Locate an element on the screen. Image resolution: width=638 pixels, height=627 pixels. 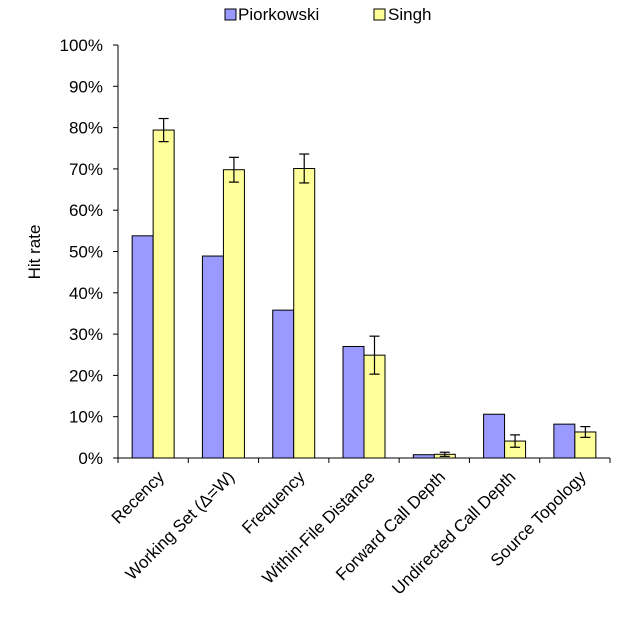
legend: Piorkowski Singh is located at coordinates (327, 14).